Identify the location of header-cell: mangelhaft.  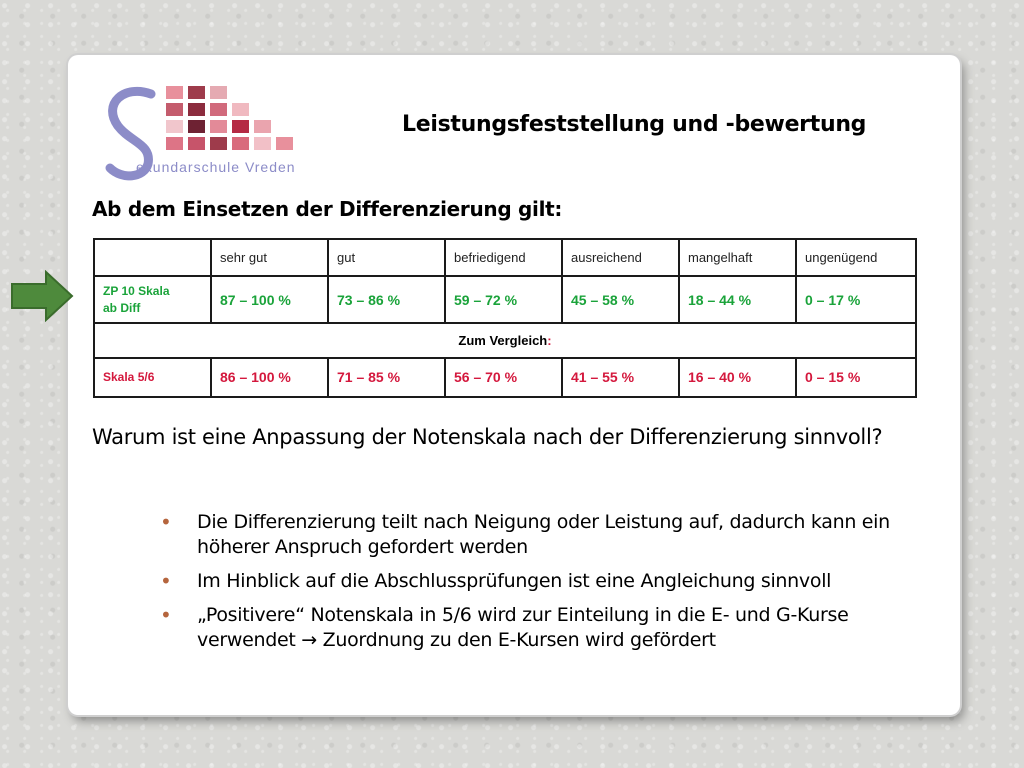
(737, 257).